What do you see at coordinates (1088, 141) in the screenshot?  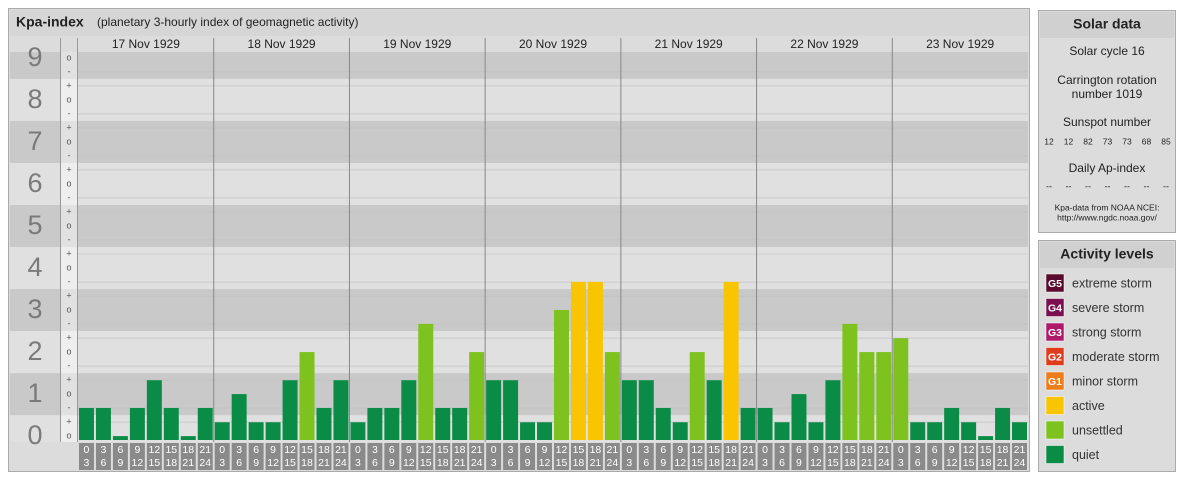 I see `sunspot-number: 82` at bounding box center [1088, 141].